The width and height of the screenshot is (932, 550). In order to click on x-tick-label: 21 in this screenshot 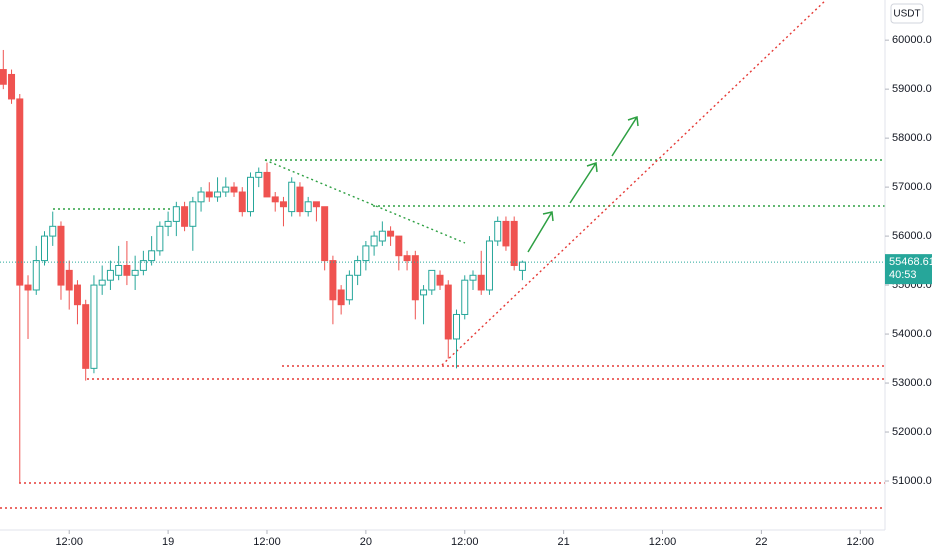, I will do `click(564, 542)`.